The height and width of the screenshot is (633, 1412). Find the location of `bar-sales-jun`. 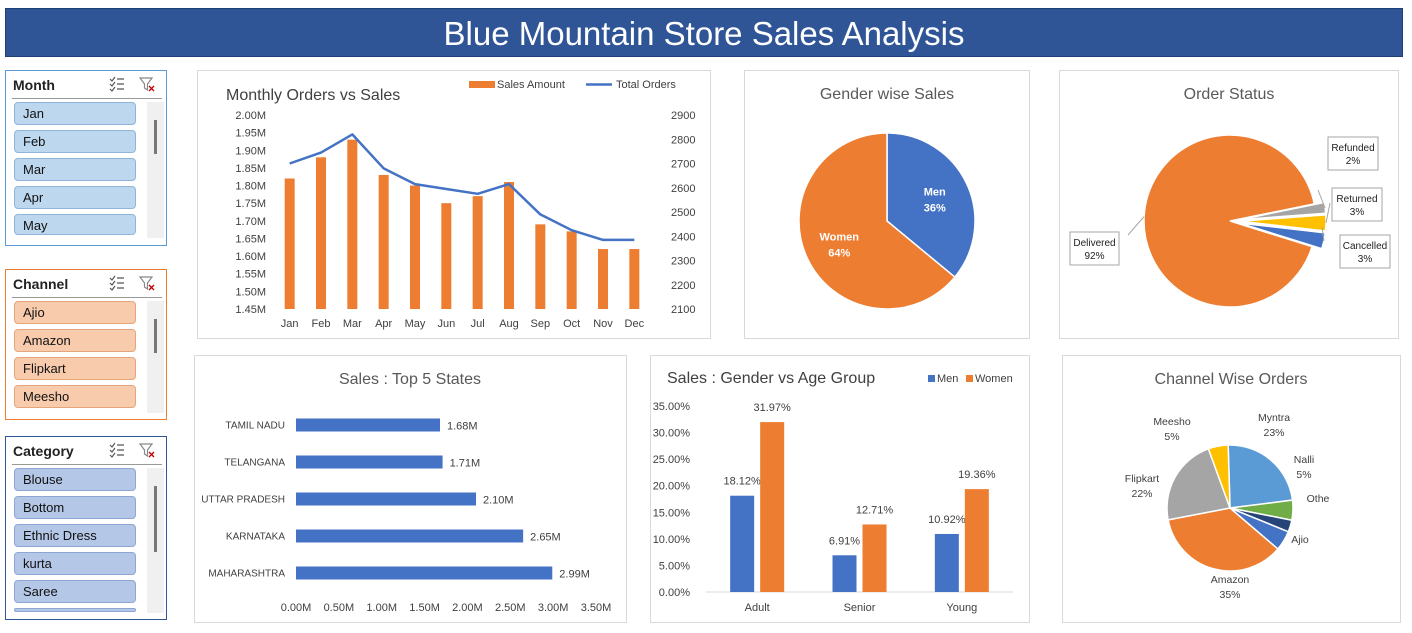

bar-sales-jun is located at coordinates (446, 256).